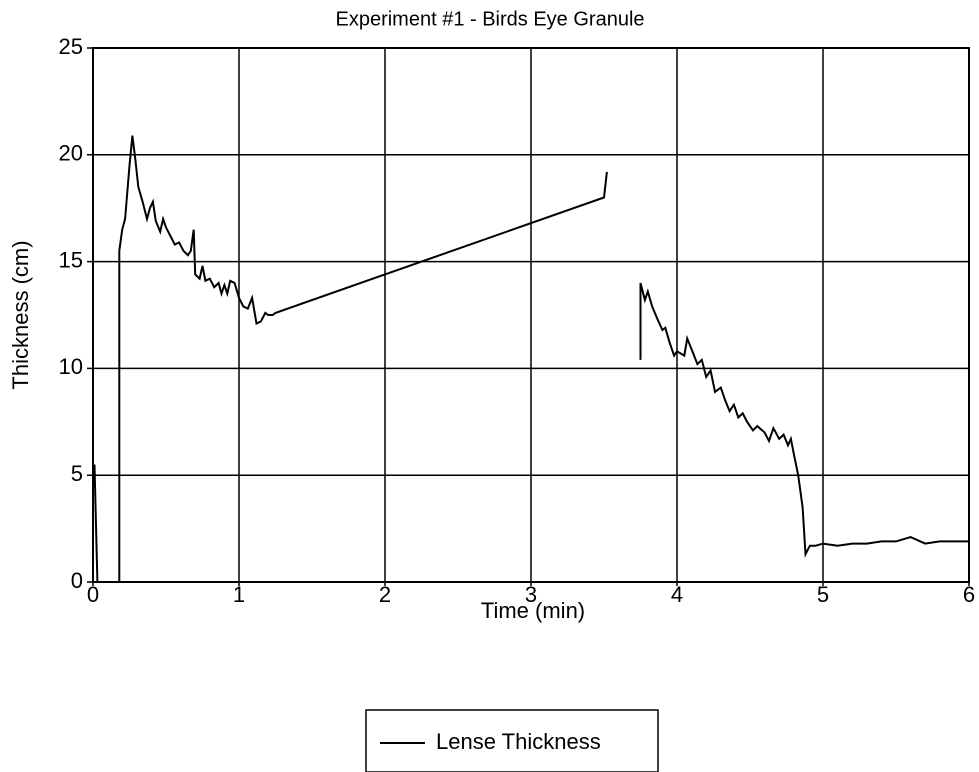  Describe the element at coordinates (489, 19) in the screenshot. I see `chart-title: Experiment #1 - Birds Eye Granule` at that location.